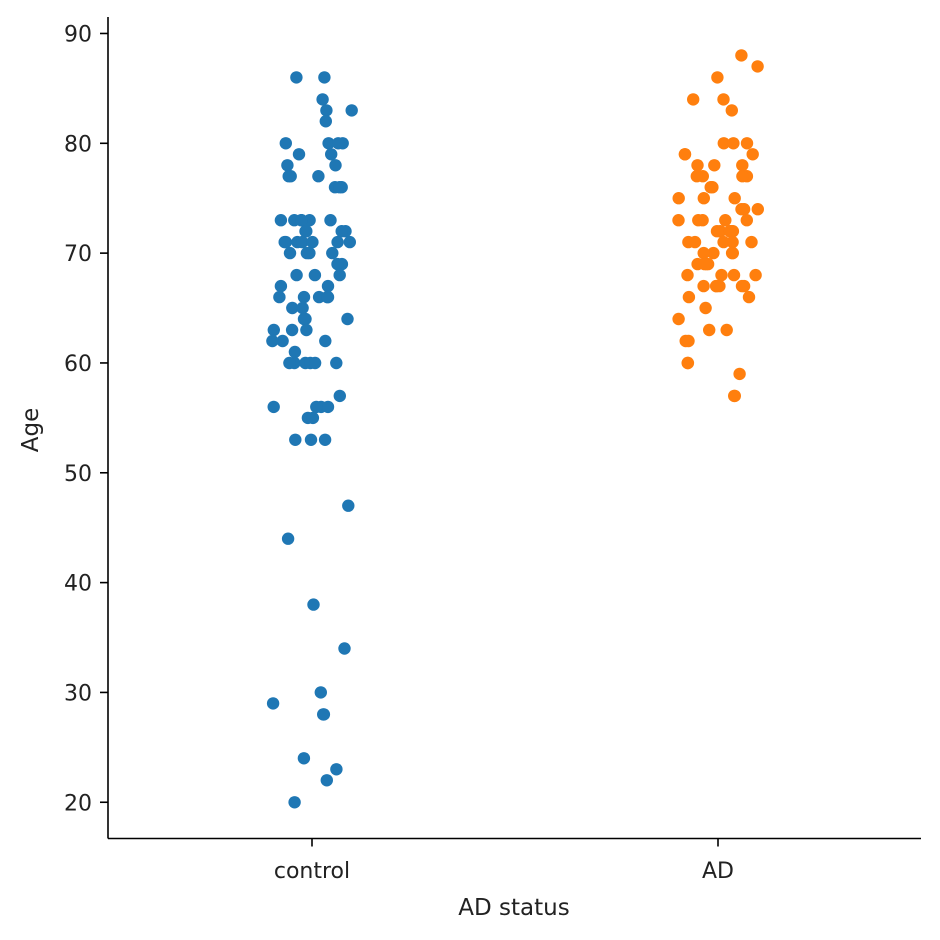 The image size is (940, 940). Describe the element at coordinates (31, 430) in the screenshot. I see `y-axis-label: Age` at that location.